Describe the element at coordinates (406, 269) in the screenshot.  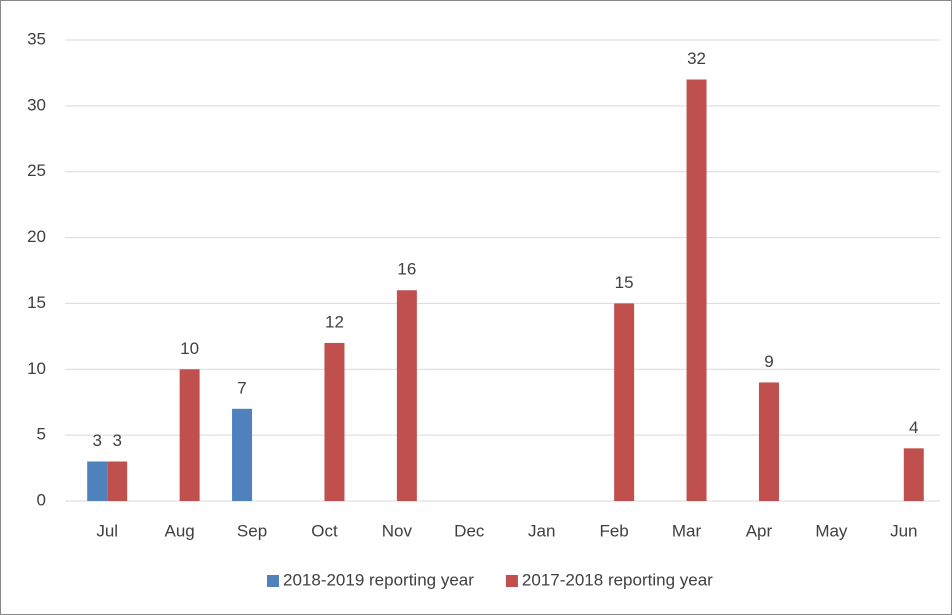
I see `data-label: 16` at that location.